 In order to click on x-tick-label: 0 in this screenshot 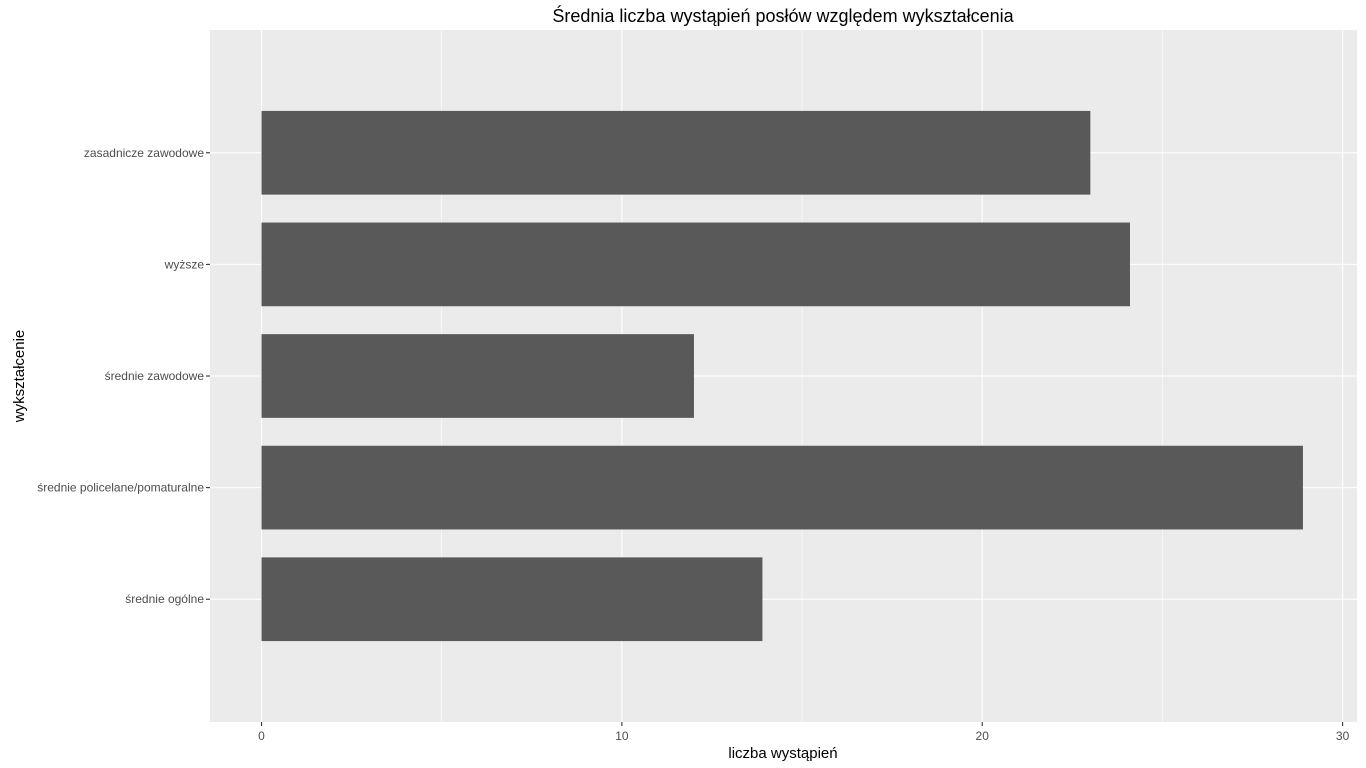, I will do `click(261, 736)`.